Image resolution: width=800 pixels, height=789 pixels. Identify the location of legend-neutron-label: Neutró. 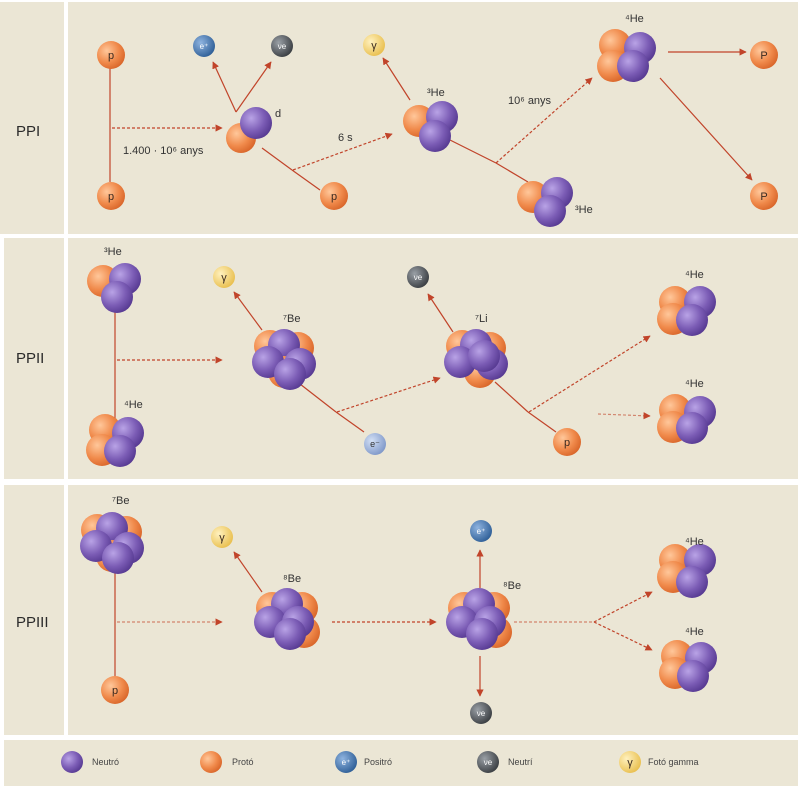
(106, 762).